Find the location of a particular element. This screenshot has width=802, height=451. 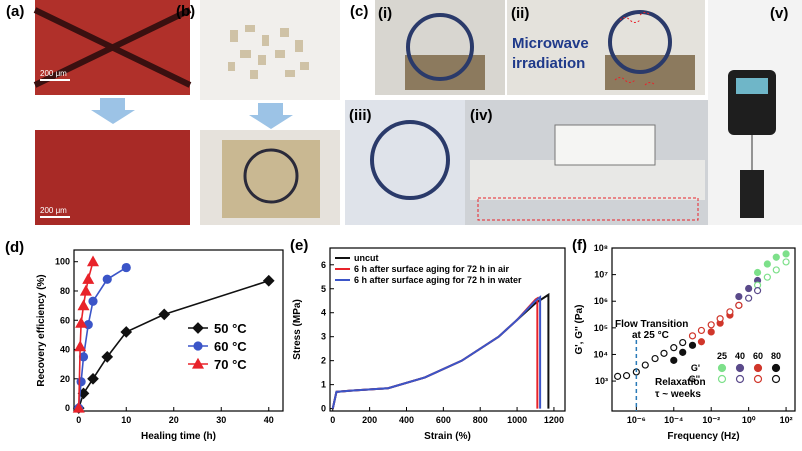

weight is located at coordinates (752, 194).